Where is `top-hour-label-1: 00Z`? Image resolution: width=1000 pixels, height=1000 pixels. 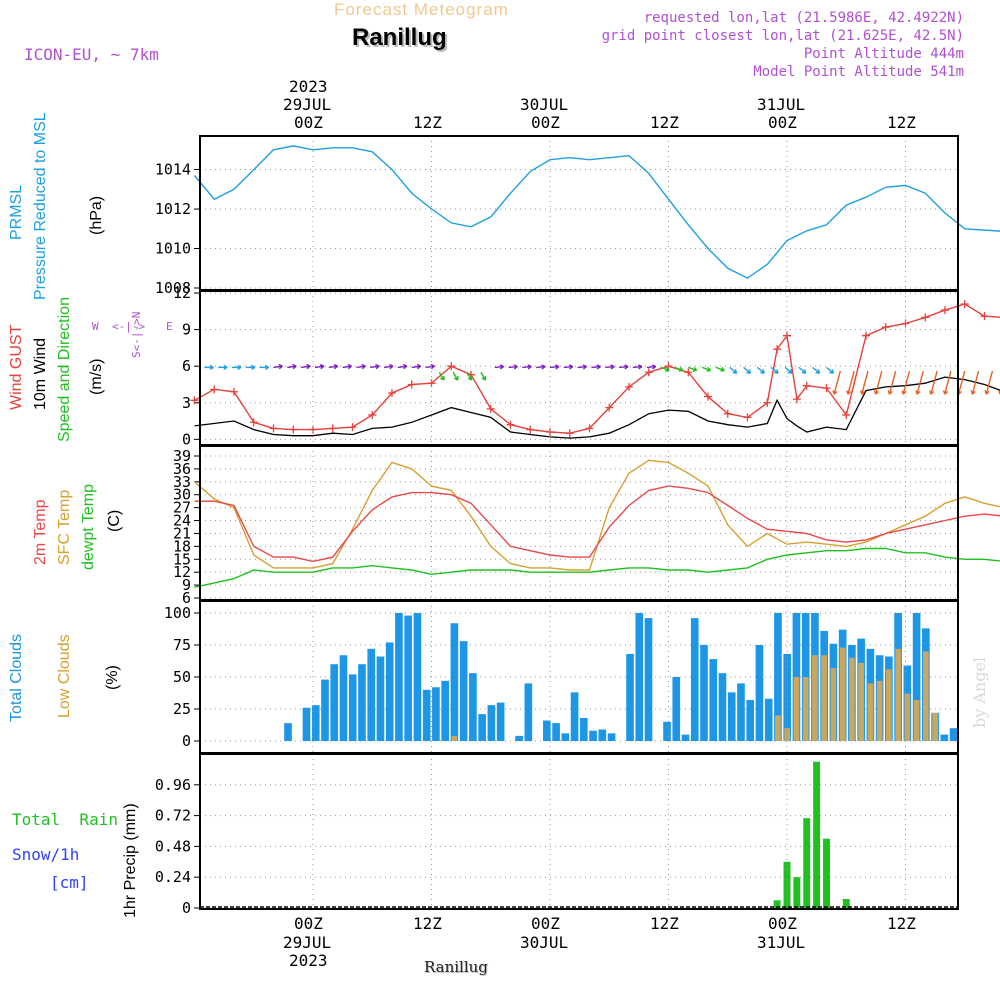 top-hour-label-1: 00Z is located at coordinates (308, 122).